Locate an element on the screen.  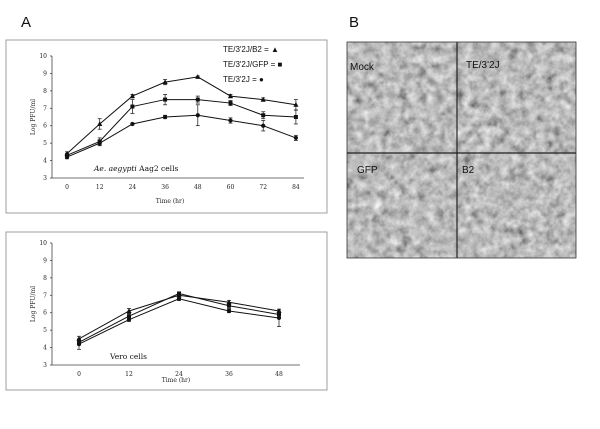
chart1-x-tick-label: 84 is located at coordinates (296, 187).